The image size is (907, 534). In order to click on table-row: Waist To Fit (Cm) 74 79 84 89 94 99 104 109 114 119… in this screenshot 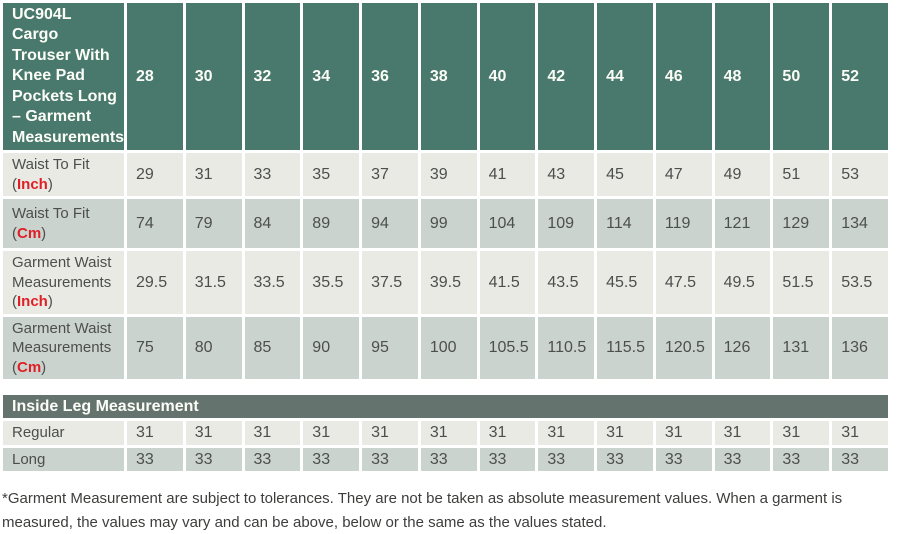, I will do `click(445, 224)`.